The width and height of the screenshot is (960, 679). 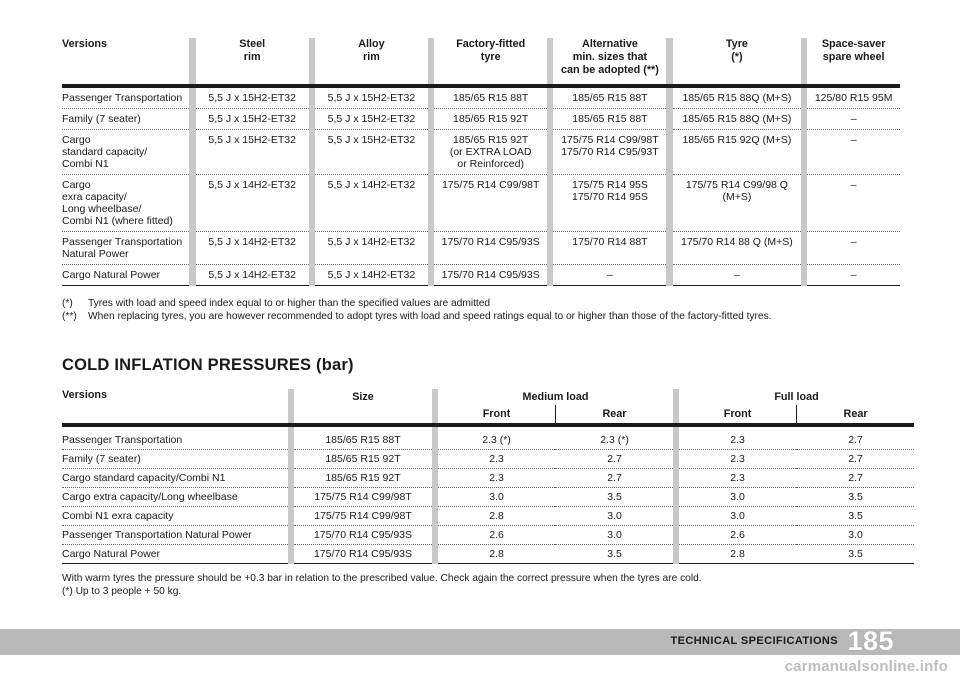 What do you see at coordinates (754, 641) in the screenshot?
I see `footer-section-label: TECHNICAL SPECIFICATIONS` at bounding box center [754, 641].